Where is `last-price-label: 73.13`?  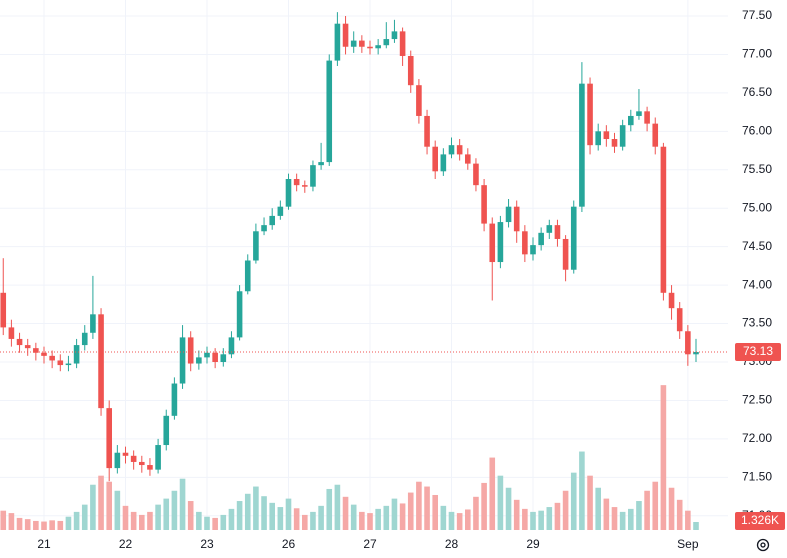 last-price-label: 73.13 is located at coordinates (758, 351).